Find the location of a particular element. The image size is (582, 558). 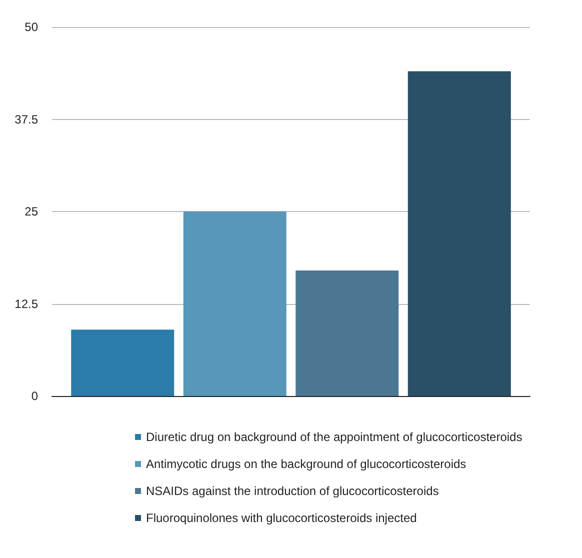

y-tick-label: 37.5 is located at coordinates (26, 119).